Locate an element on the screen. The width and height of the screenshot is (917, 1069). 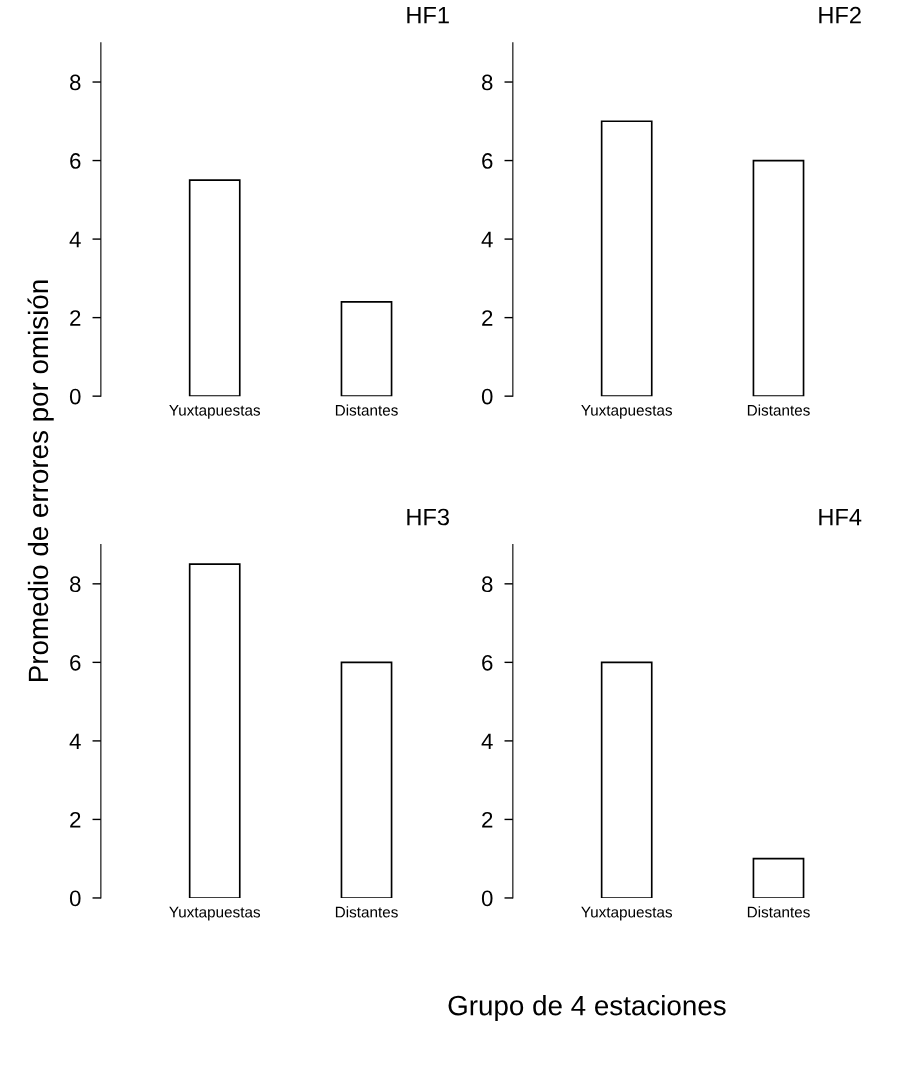
chart-title: HF3 is located at coordinates (428, 517).